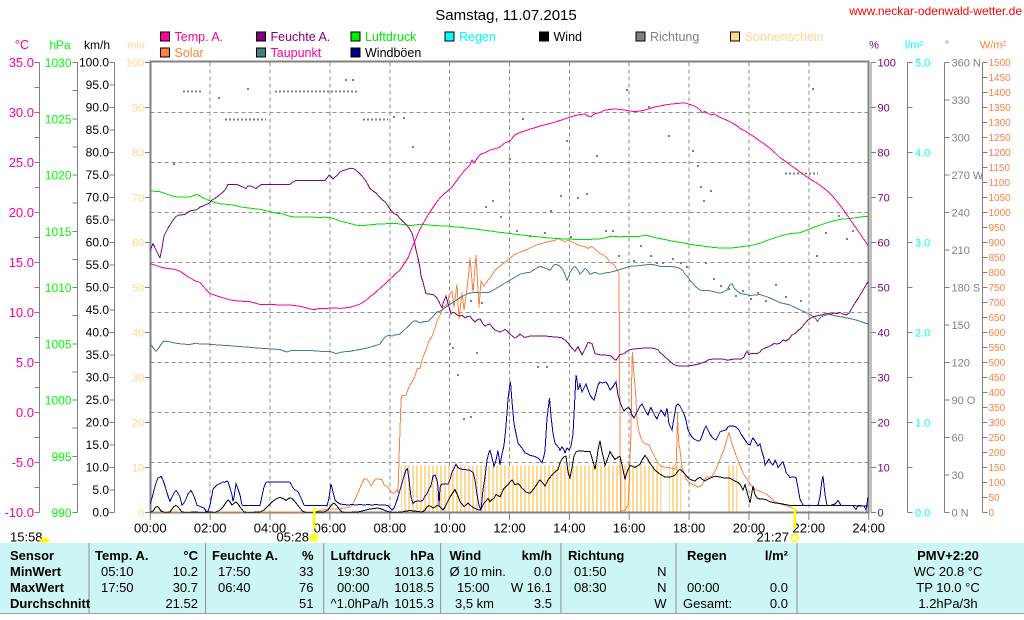  Describe the element at coordinates (968, 176) in the screenshot. I see `svg-text: 270 W` at that location.